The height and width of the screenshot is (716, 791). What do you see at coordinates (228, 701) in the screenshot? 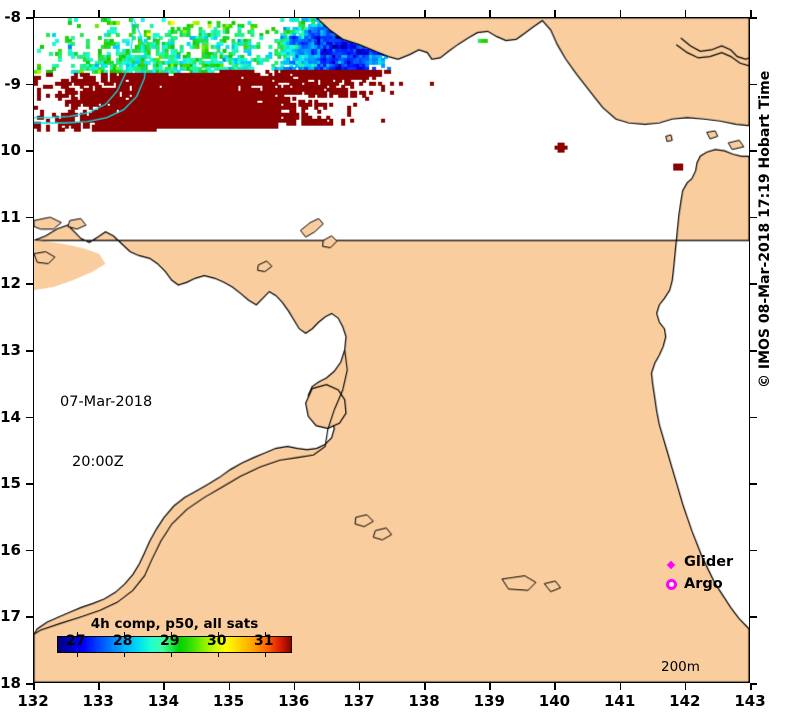
I see `x-tick-label: 135` at bounding box center [228, 701].